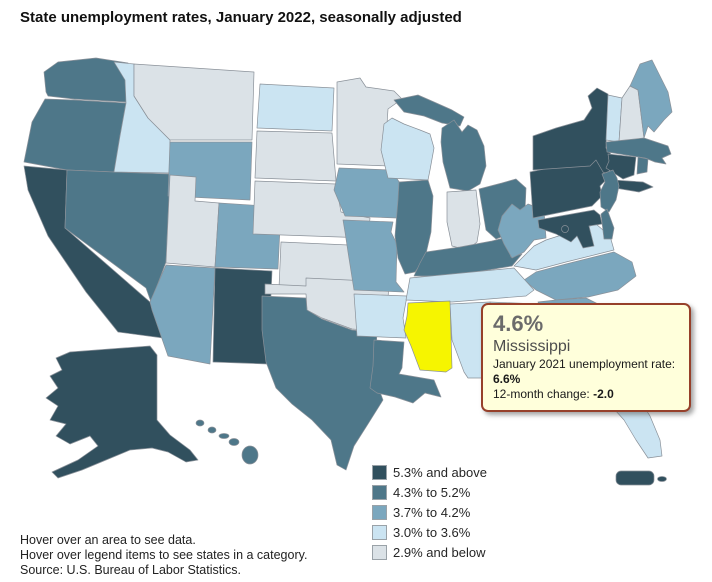 The width and height of the screenshot is (712, 582). I want to click on state-alaska, so click(122, 412).